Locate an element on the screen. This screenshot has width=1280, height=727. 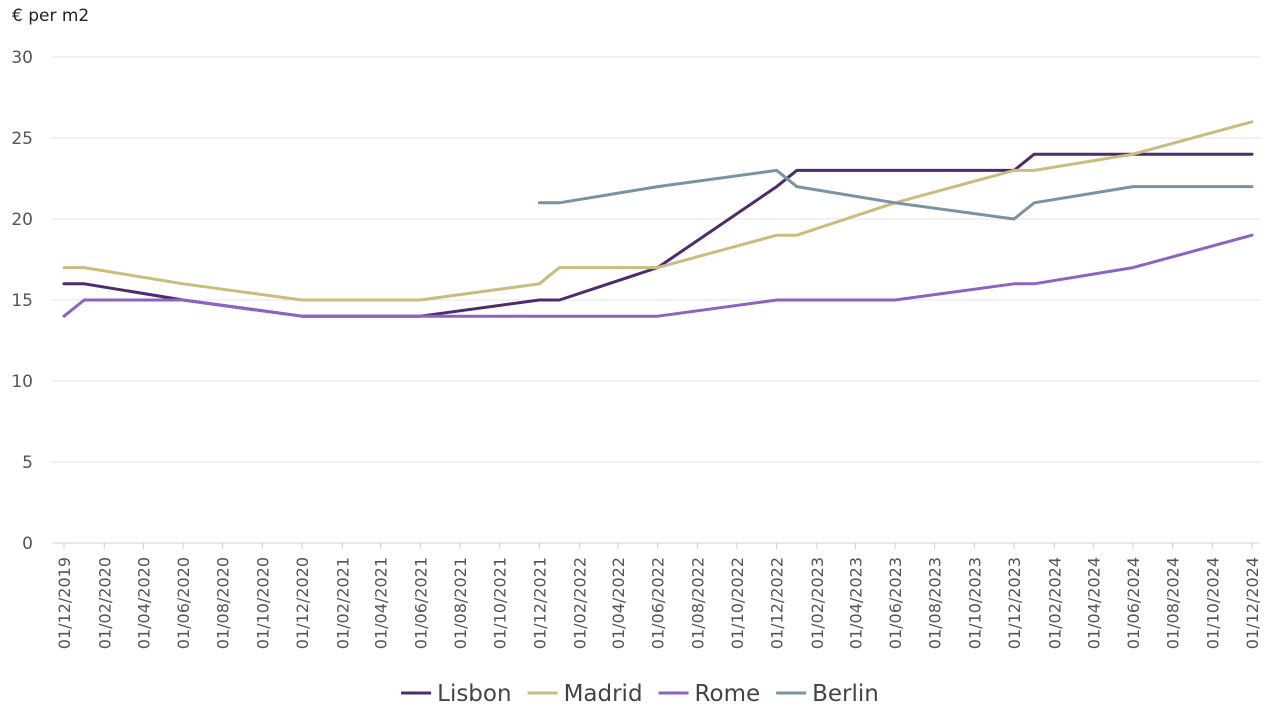
x-tick-label: 01/10/2021 is located at coordinates (500, 603).